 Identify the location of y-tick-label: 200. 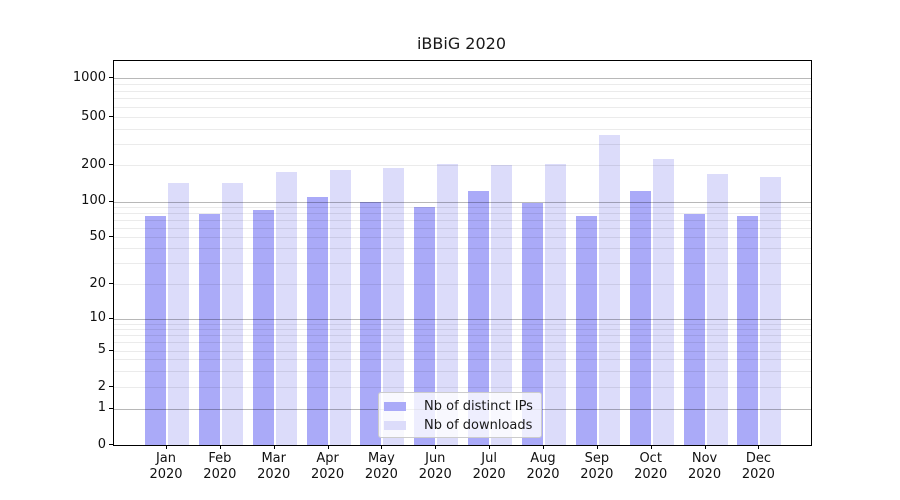
(93, 164).